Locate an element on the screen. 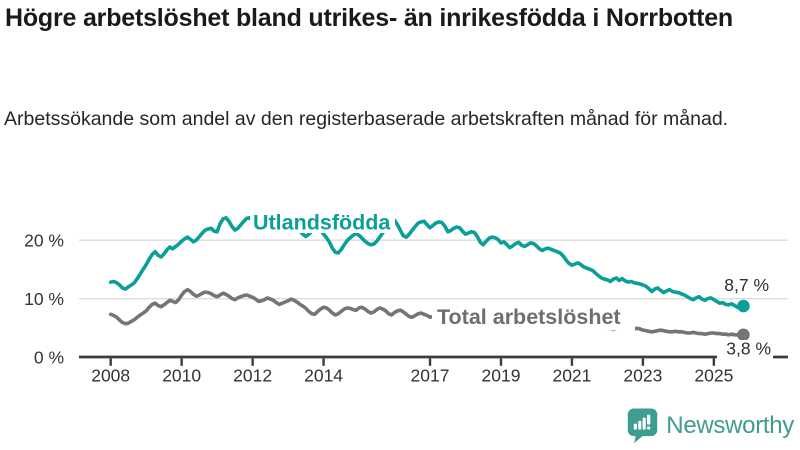 This screenshot has width=800, height=450. x-tick-label-2010: 2010 is located at coordinates (181, 376).